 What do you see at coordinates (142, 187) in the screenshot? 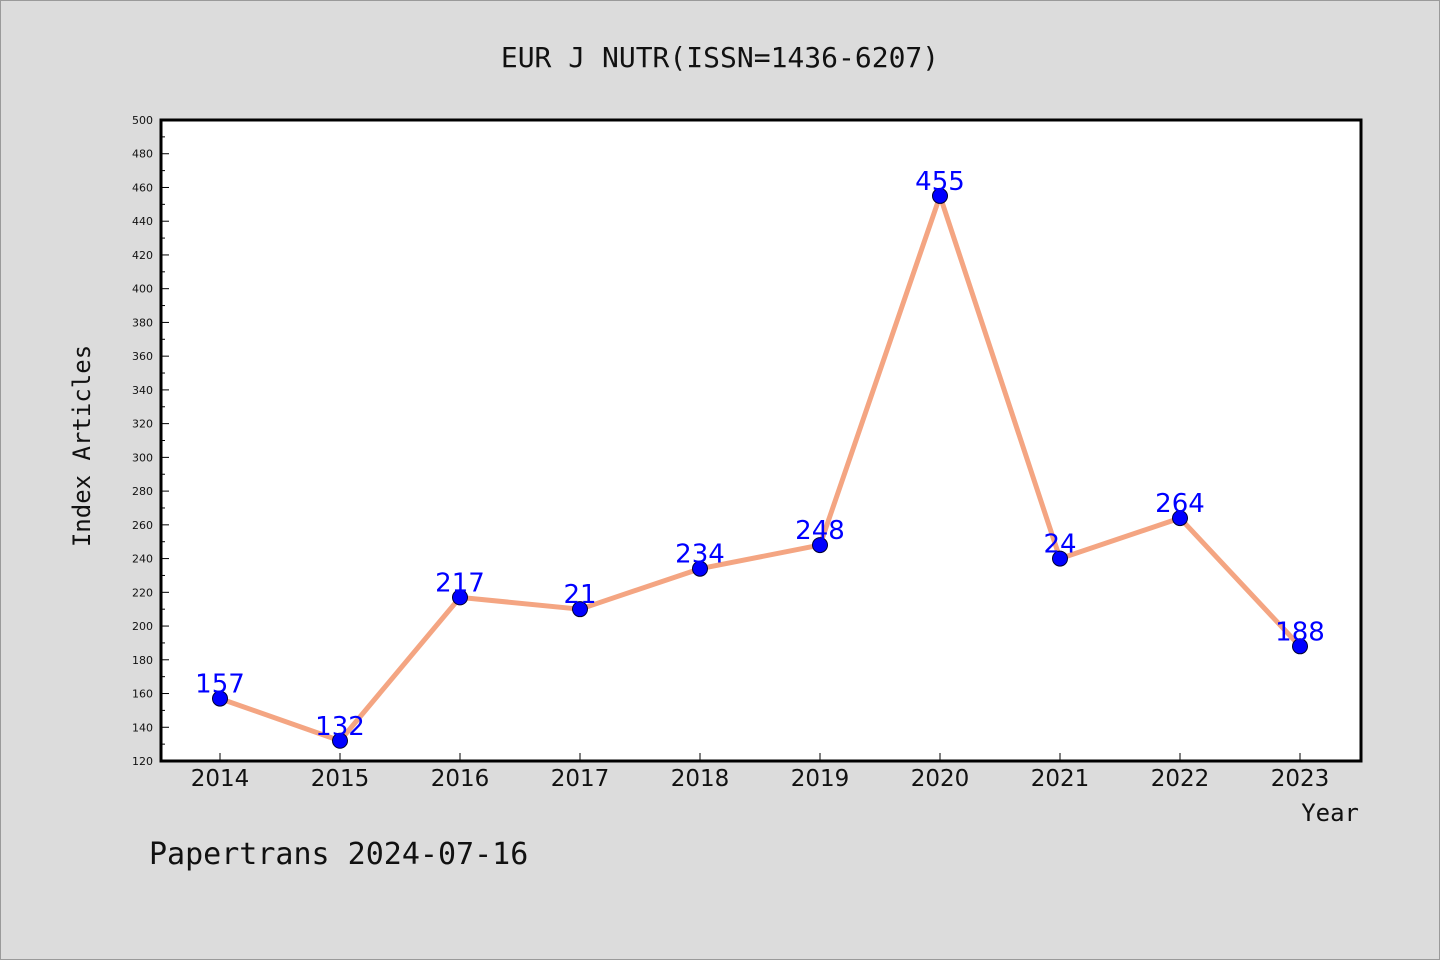
I see `y-tick-label: 460` at bounding box center [142, 187].